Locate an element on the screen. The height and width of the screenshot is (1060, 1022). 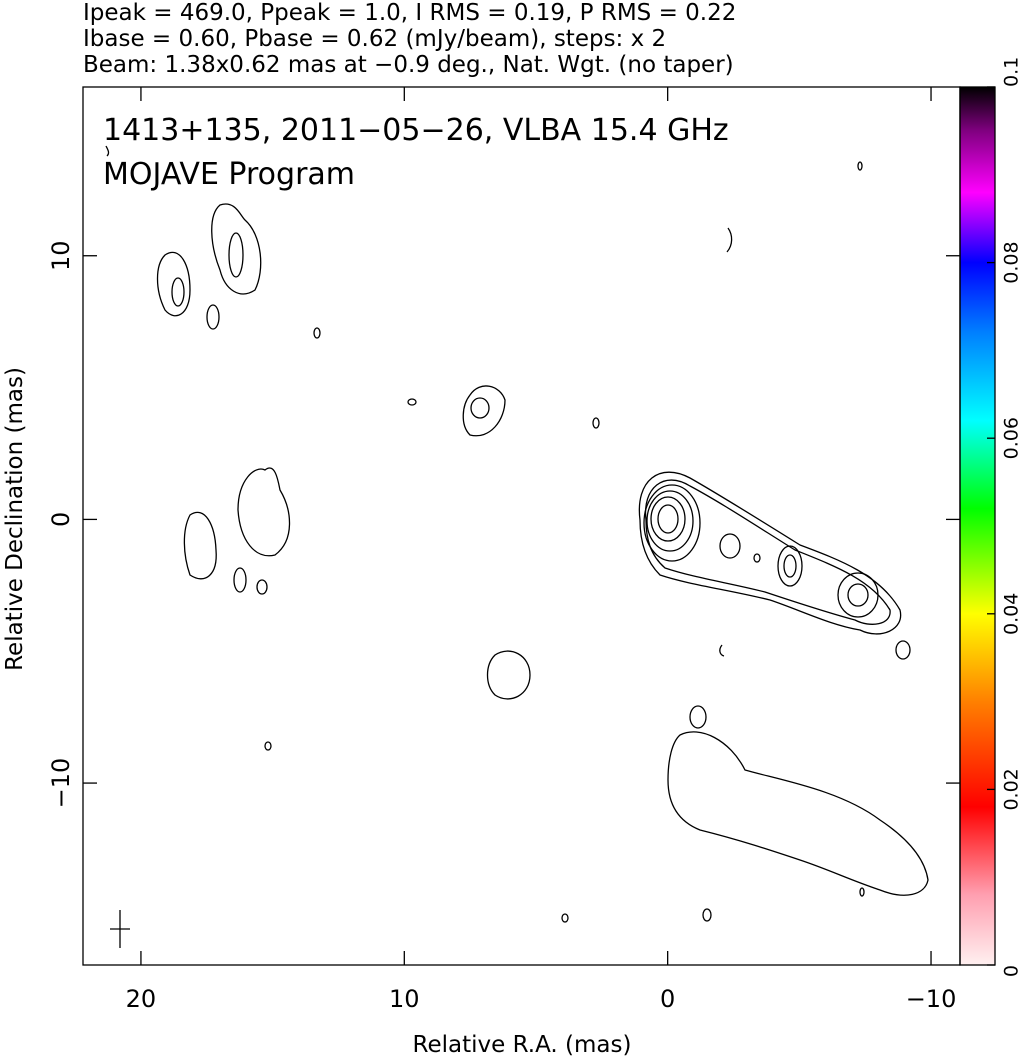
x-tick-label: −10 is located at coordinates (931, 999).